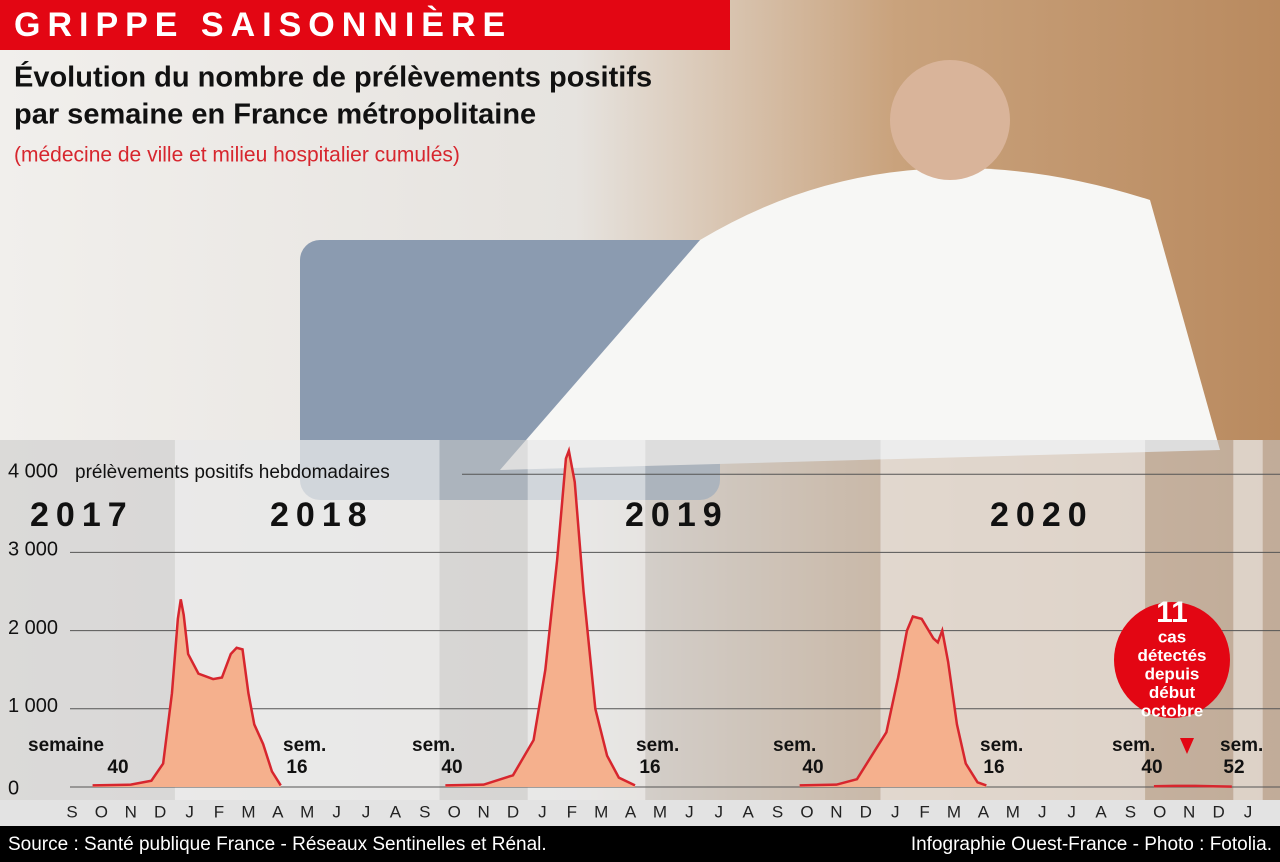 This screenshot has width=1280, height=862. I want to click on year-label: 2020, so click(1042, 515).